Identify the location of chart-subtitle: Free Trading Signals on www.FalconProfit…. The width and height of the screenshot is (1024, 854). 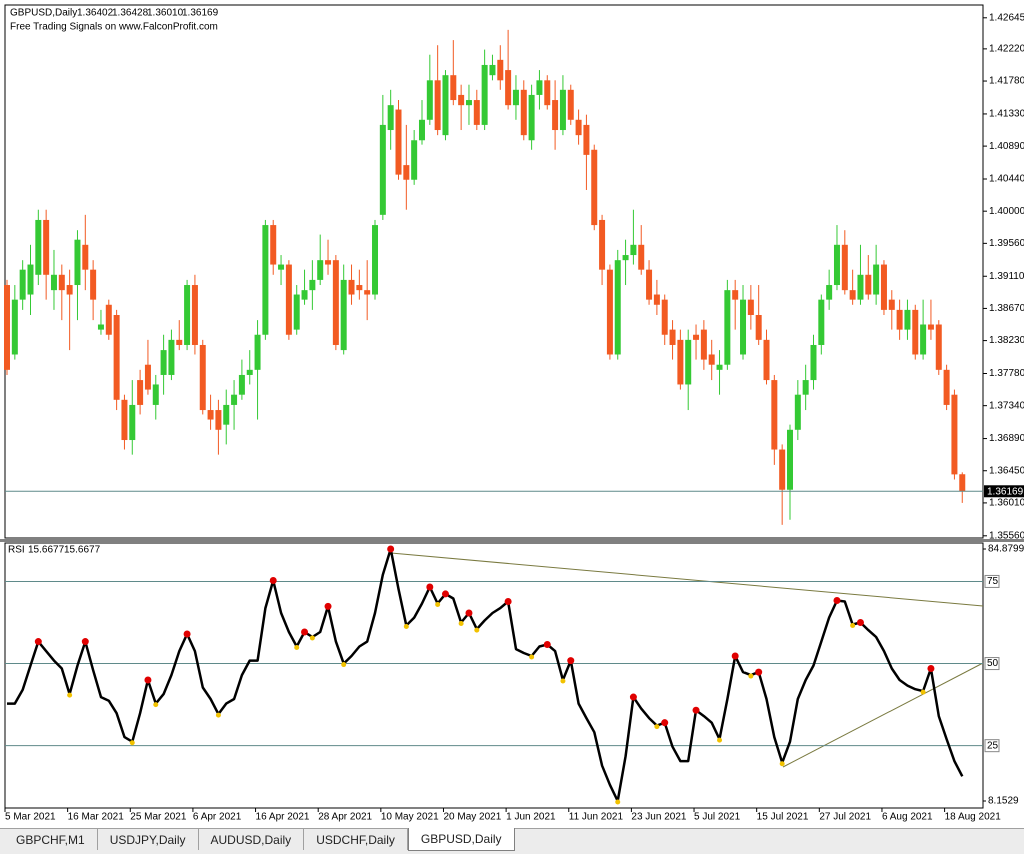
(114, 27).